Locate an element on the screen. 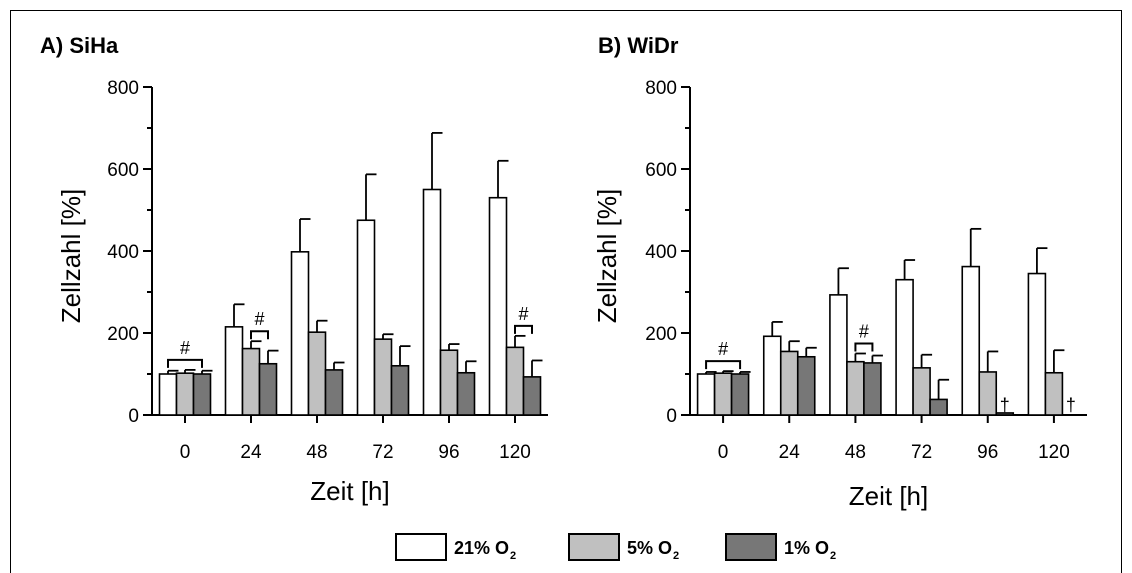 This screenshot has height=573, width=1132. legend-label: 21% O2 is located at coordinates (485, 550).